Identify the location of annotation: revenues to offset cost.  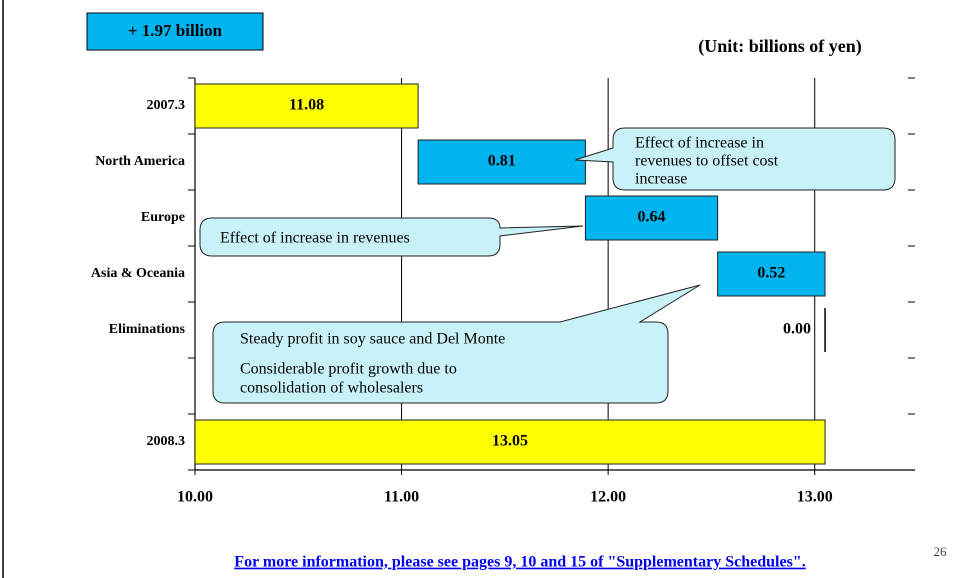
(707, 161).